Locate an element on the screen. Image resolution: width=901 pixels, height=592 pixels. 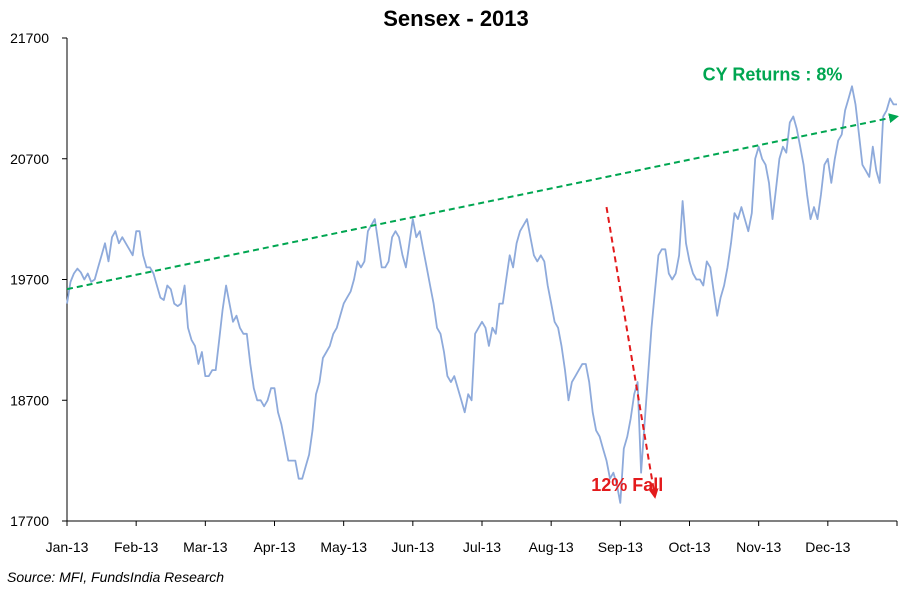
x-tick-label: Apr-13 is located at coordinates (274, 547).